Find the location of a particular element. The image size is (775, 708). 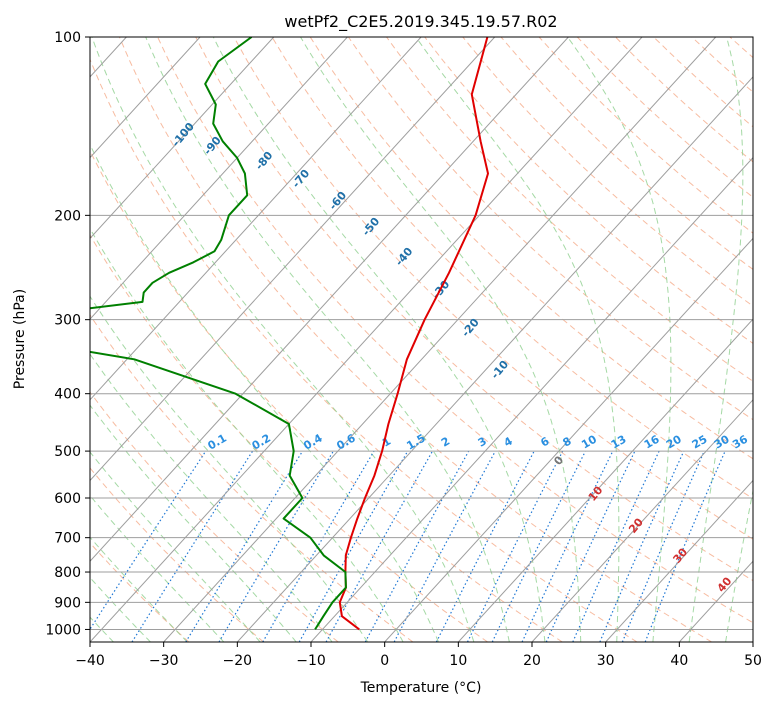

moist-adiabat-label: 40 is located at coordinates (725, 584).